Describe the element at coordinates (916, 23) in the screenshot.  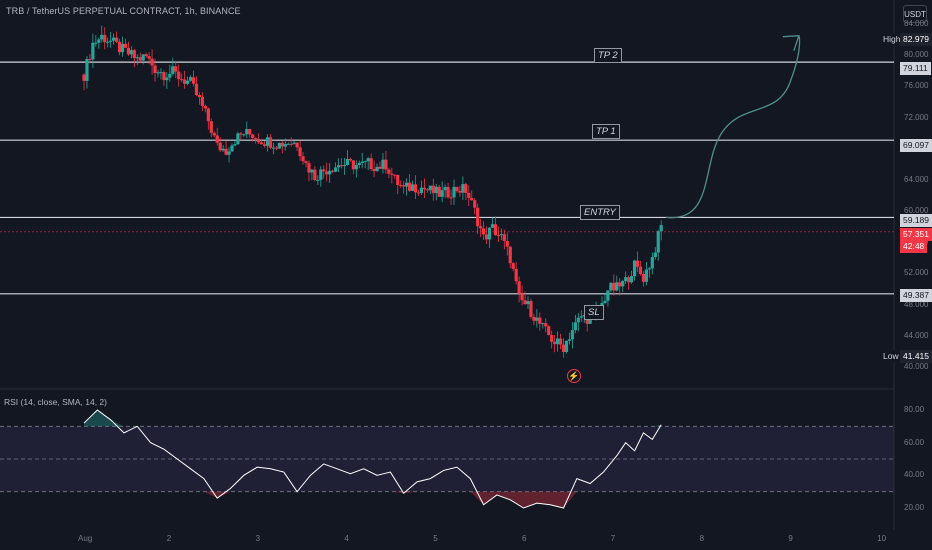
I see `price-tick-label: 84.000` at that location.